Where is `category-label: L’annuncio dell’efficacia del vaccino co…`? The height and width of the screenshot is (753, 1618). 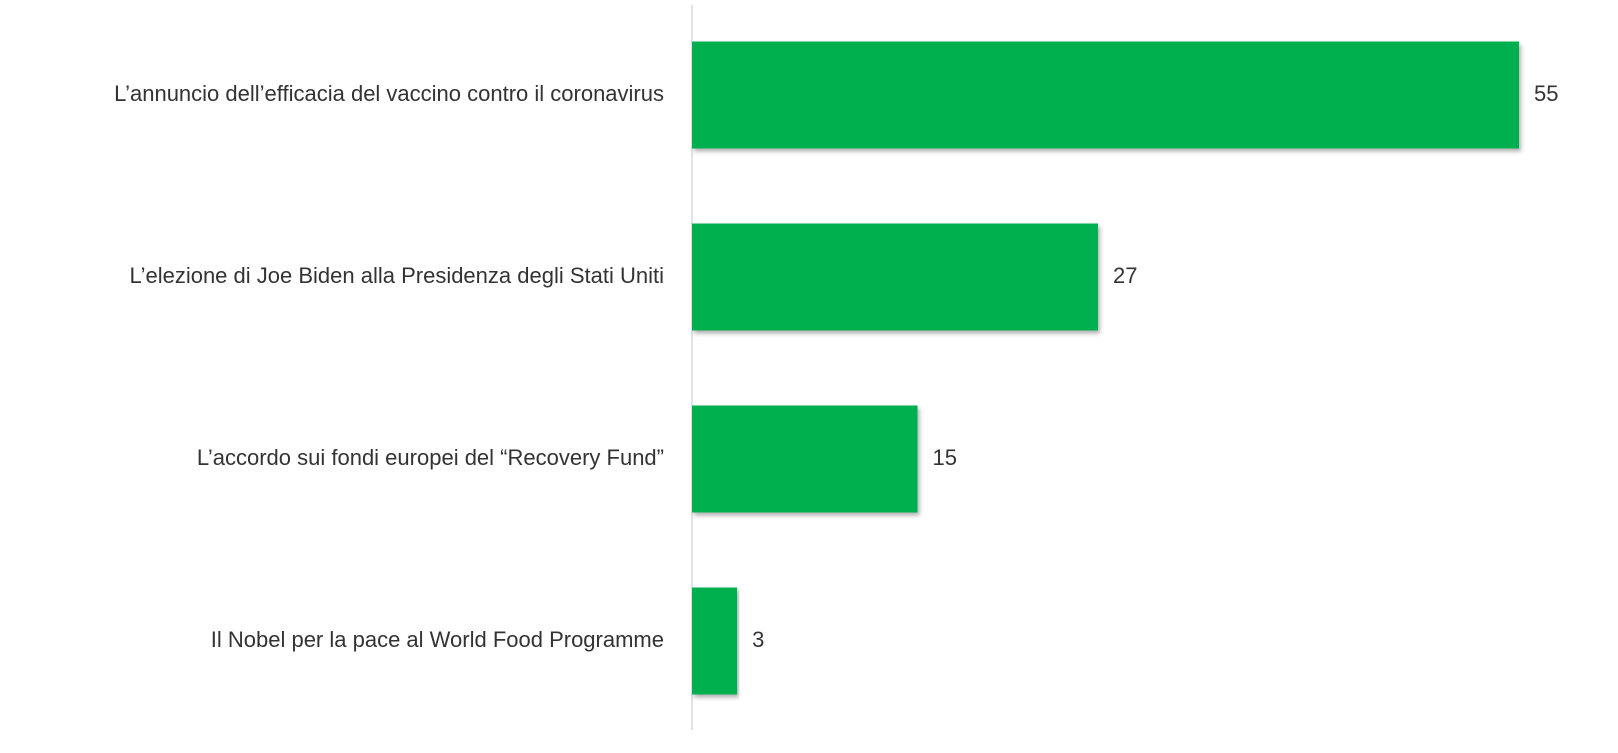
category-label: L’annuncio dell’efficacia del vaccino co… is located at coordinates (389, 93).